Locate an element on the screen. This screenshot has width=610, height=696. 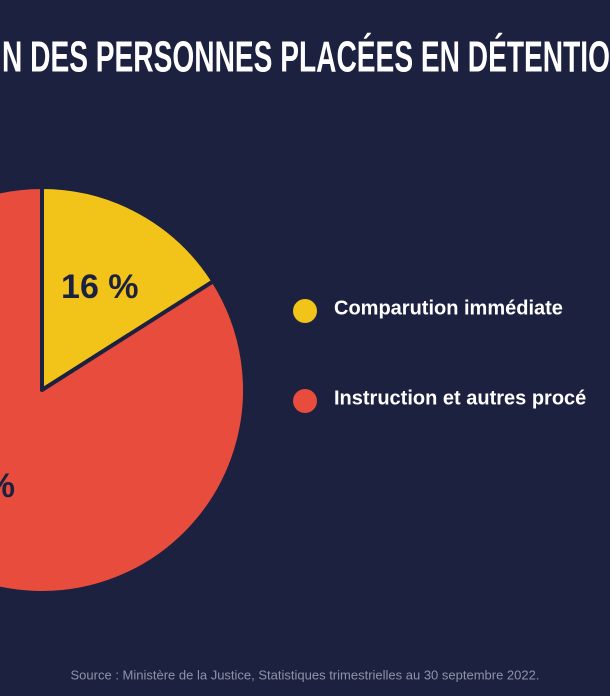
chart-title: N DES PERSONNES PLACÉES EN DÉTENTIO is located at coordinates (306, 57).